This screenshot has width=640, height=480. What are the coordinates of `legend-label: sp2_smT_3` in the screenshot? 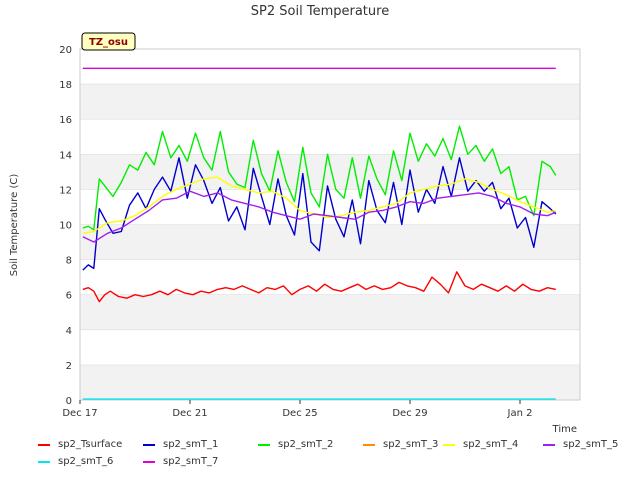 It's located at (411, 444).